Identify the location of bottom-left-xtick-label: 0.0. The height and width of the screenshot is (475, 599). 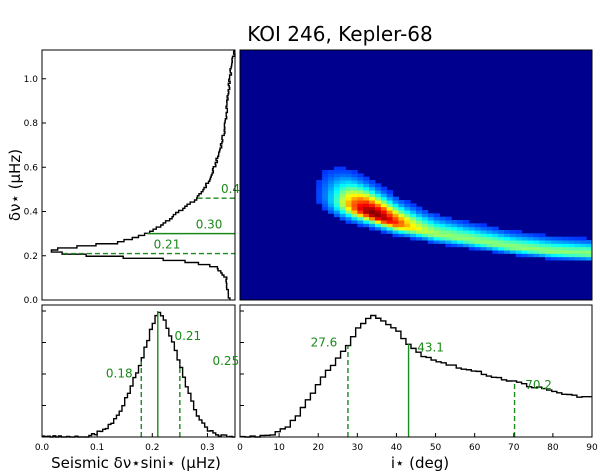
(42, 448).